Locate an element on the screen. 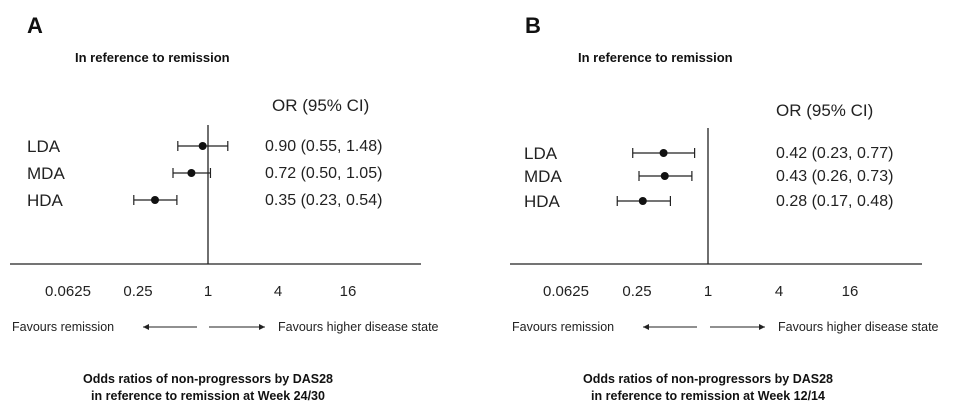 The width and height of the screenshot is (967, 405). panel-b-favours-right: Favours higher disease state is located at coordinates (858, 327).